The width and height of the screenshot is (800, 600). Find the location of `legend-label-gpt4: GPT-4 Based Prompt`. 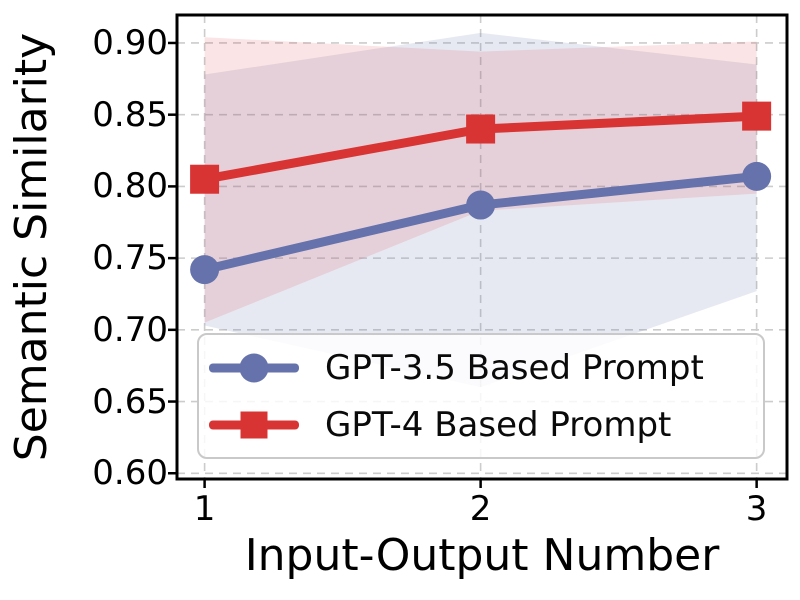

legend-label-gpt4: GPT-4 Based Prompt is located at coordinates (498, 424).